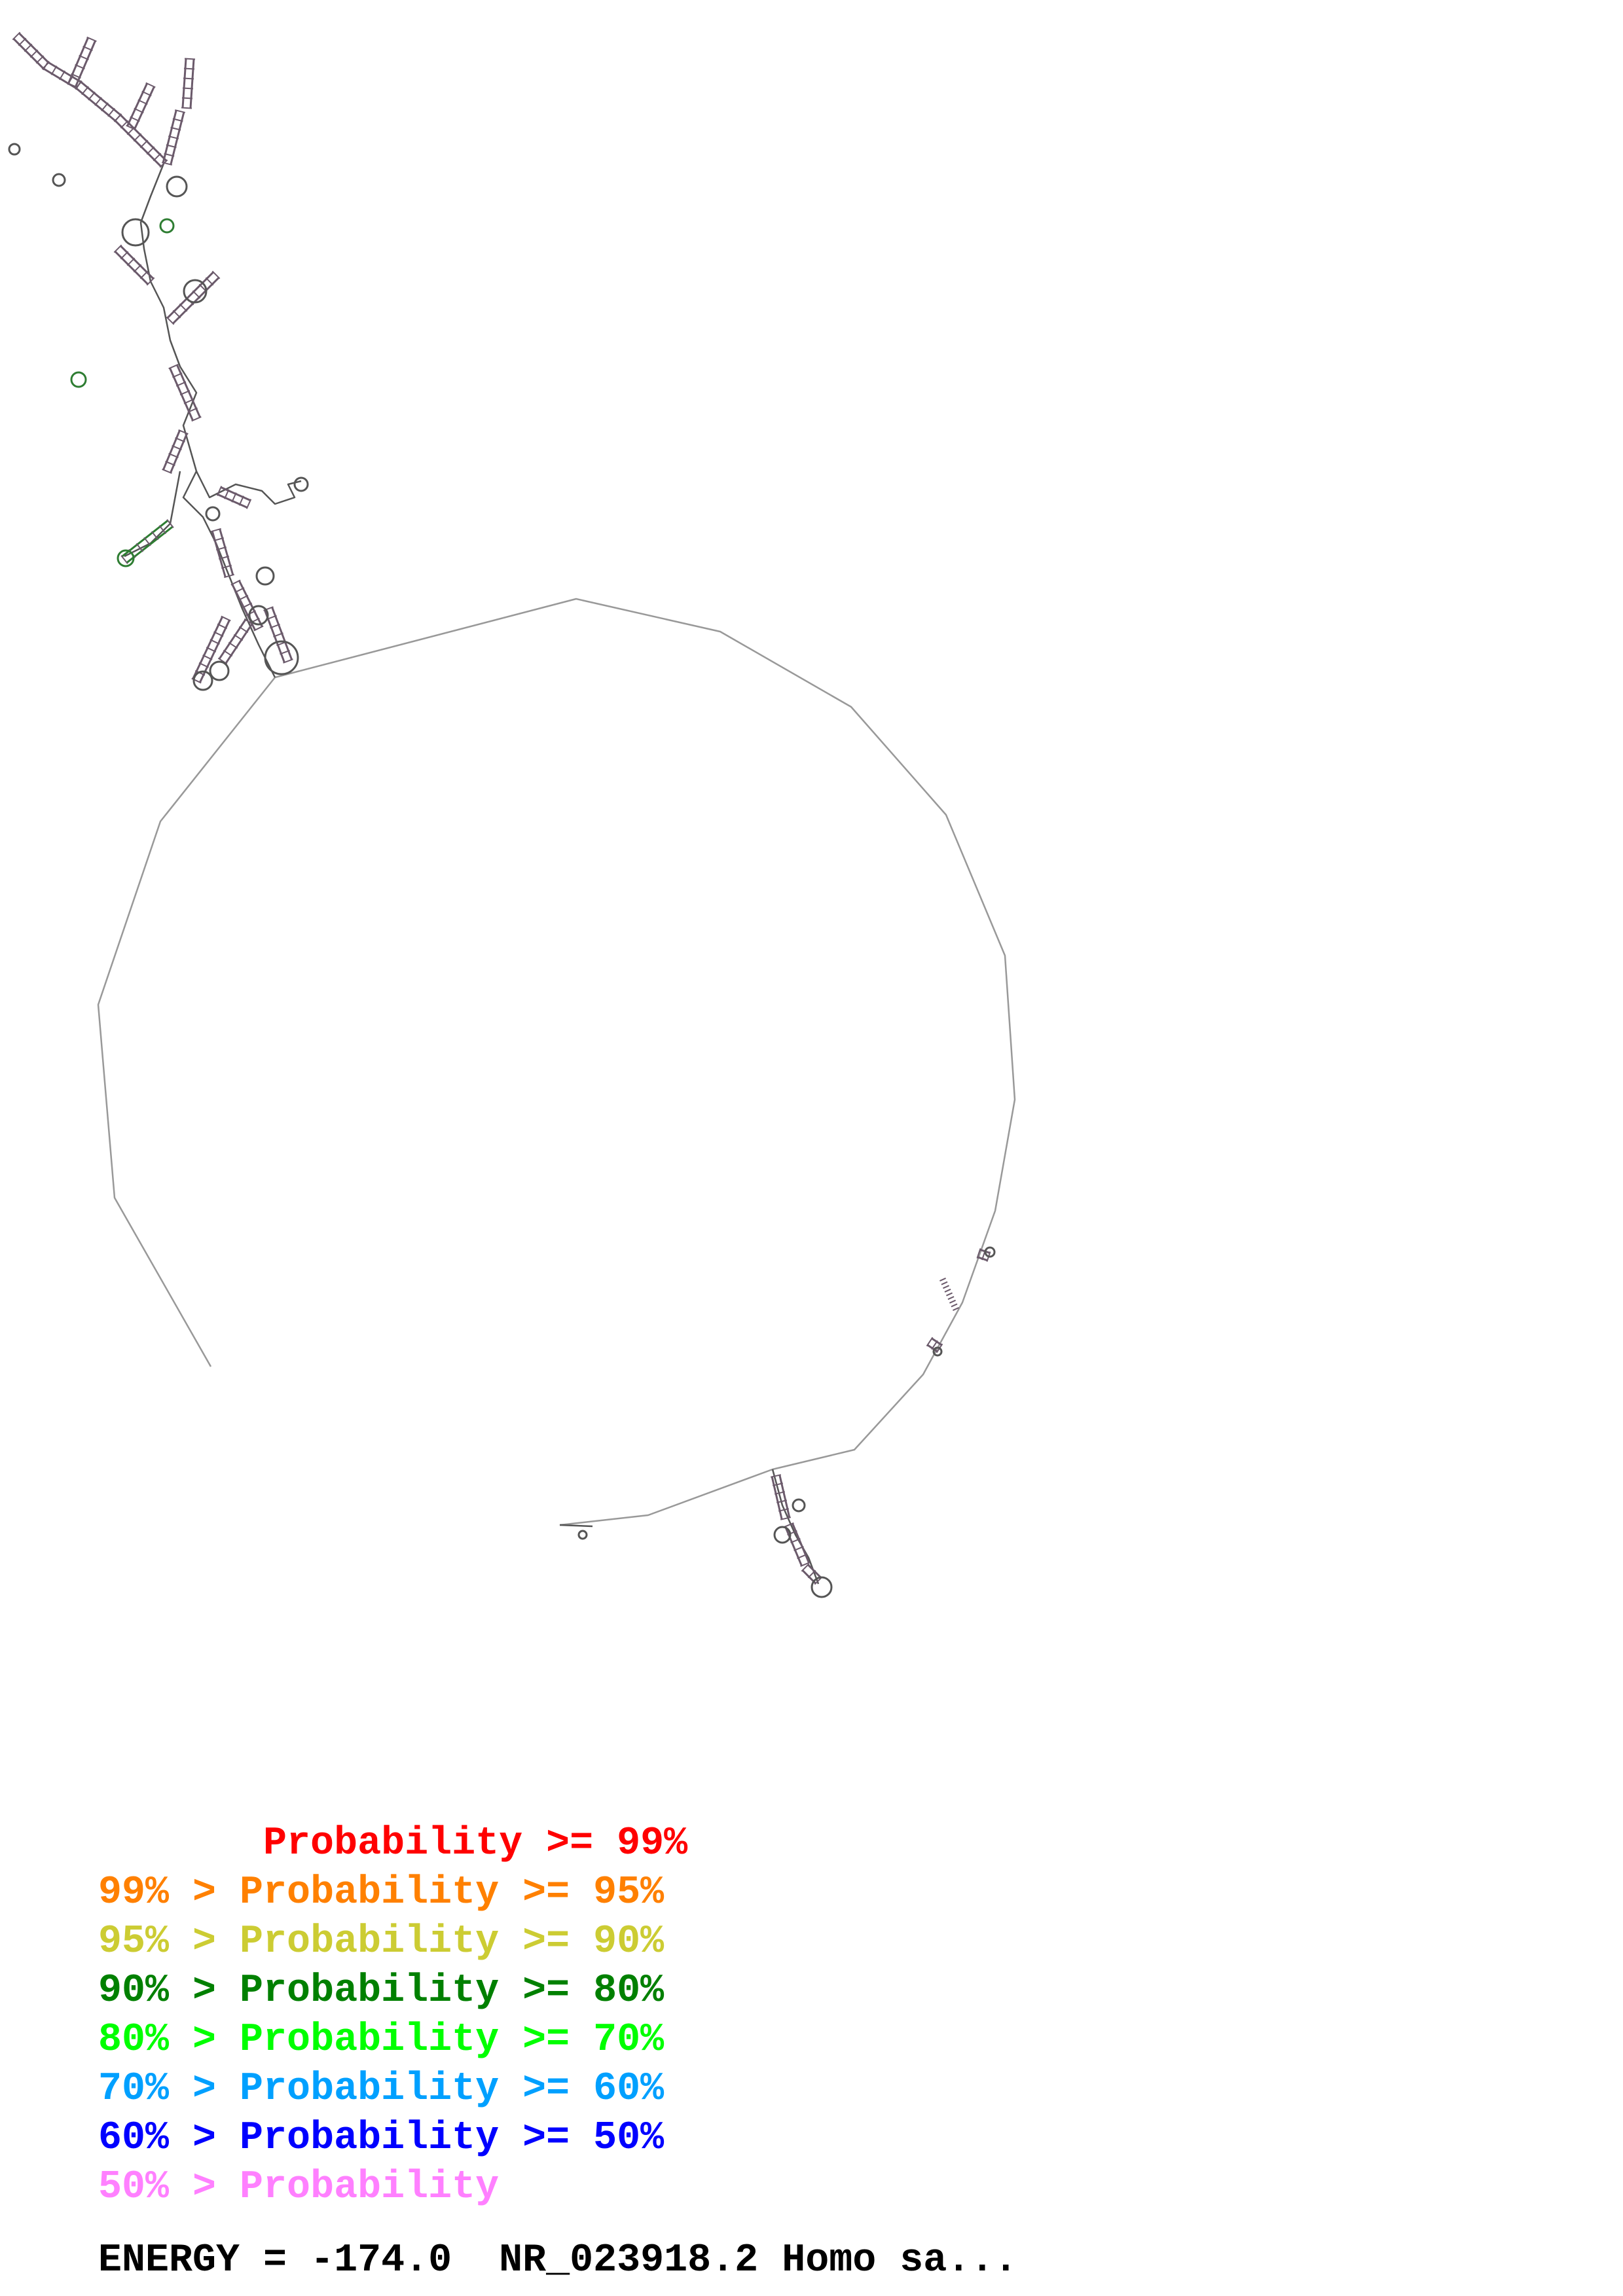 The width and height of the screenshot is (1623, 2296). Describe the element at coordinates (370, 2187) in the screenshot. I see `legend-range-label: Probability` at that location.